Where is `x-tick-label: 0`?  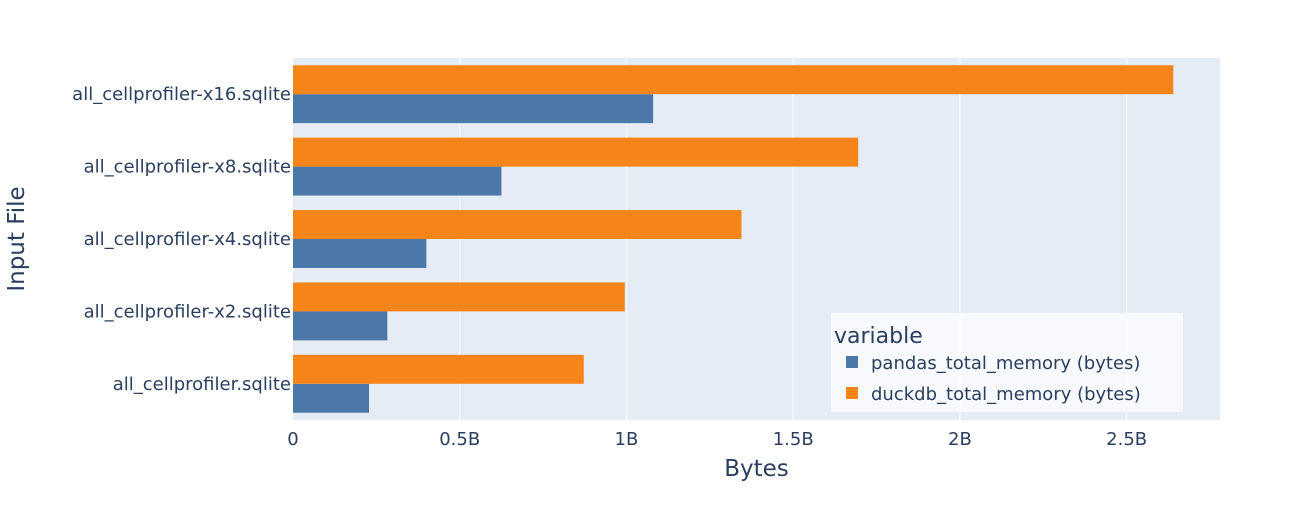 x-tick-label: 0 is located at coordinates (292, 439).